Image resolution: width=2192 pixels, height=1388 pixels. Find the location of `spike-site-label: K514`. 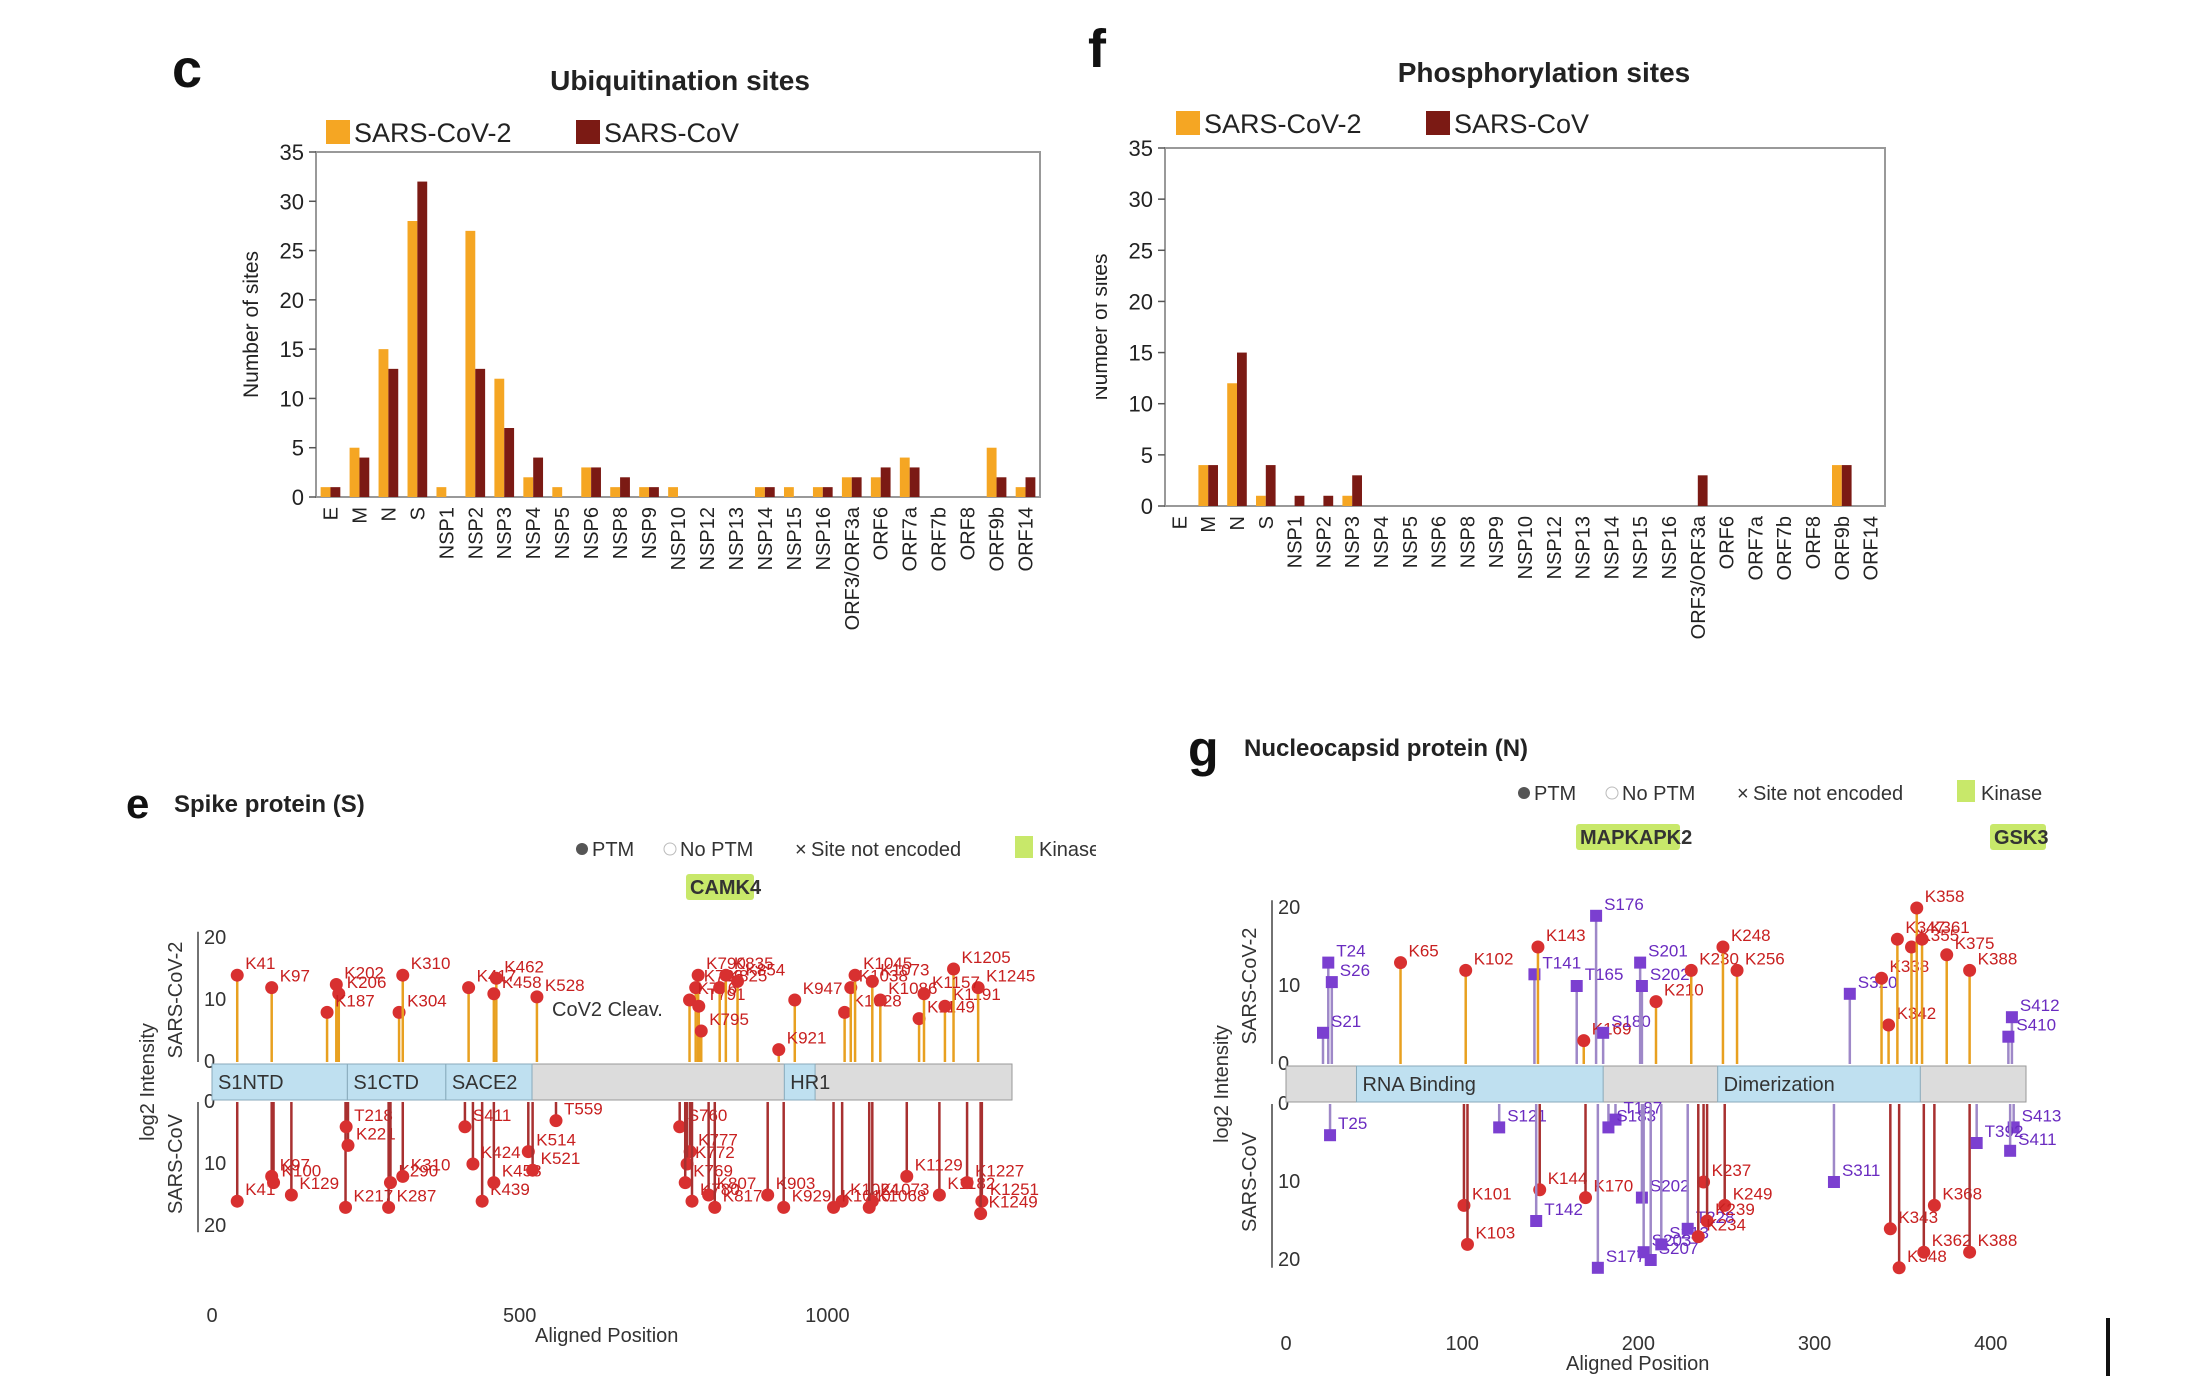

spike-site-label: K514 is located at coordinates (556, 1140).